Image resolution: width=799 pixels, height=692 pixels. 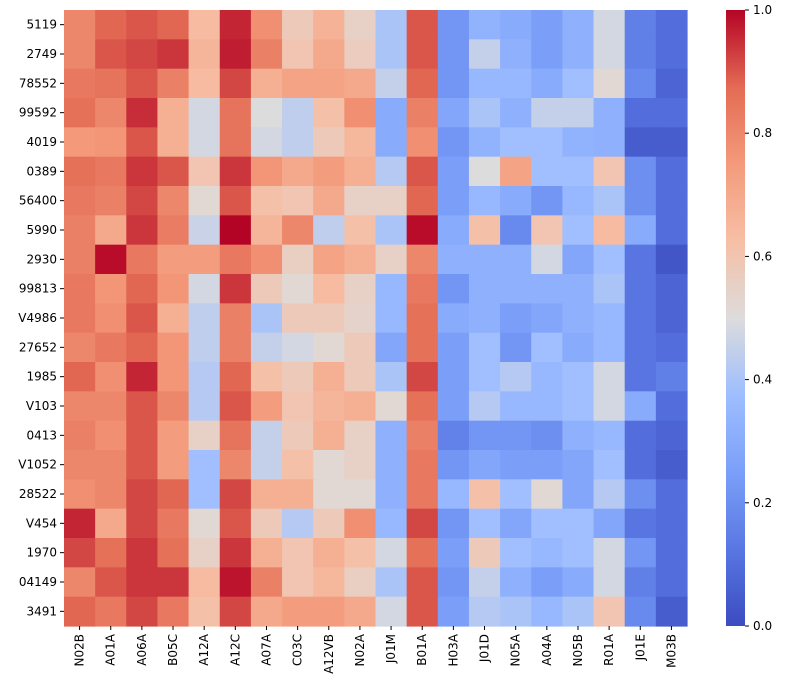 What do you see at coordinates (38, 83) in the screenshot?
I see `row-label: 78552` at bounding box center [38, 83].